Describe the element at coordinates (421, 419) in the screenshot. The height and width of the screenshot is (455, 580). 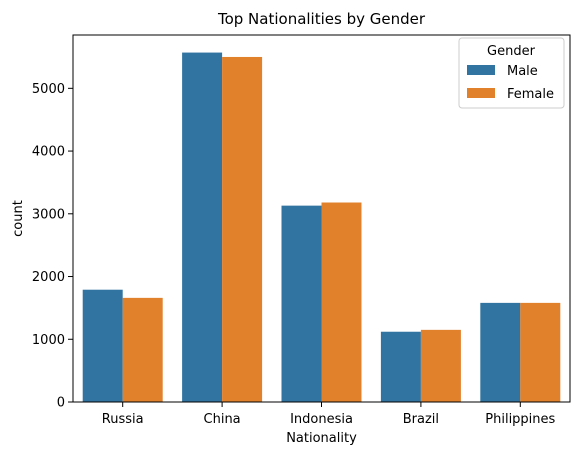
I see `x-tick-label: Brazil` at that location.